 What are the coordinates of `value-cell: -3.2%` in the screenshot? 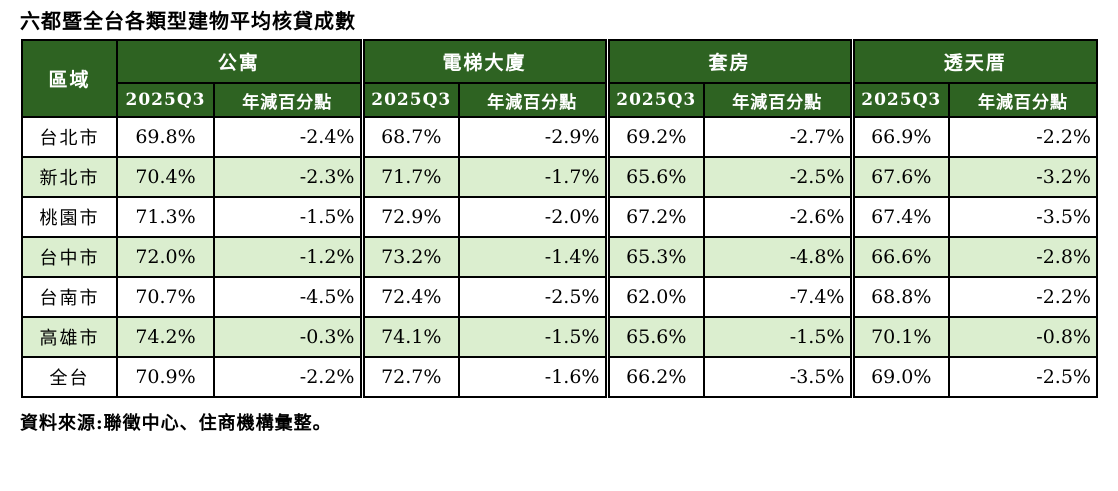 It's located at (1023, 177).